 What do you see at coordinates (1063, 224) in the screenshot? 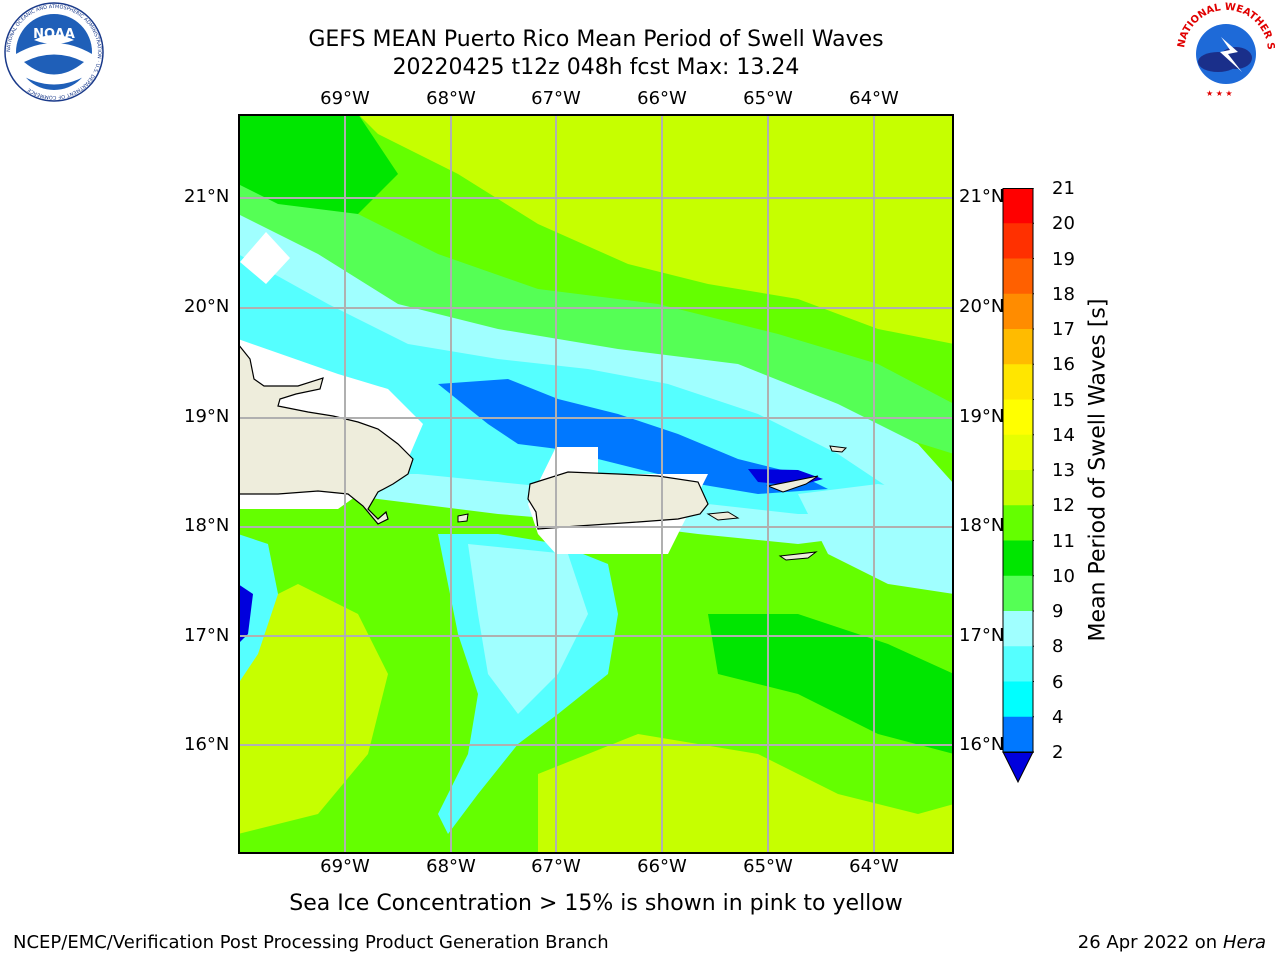
I see `colorbar-tick-label: 20` at bounding box center [1063, 224].